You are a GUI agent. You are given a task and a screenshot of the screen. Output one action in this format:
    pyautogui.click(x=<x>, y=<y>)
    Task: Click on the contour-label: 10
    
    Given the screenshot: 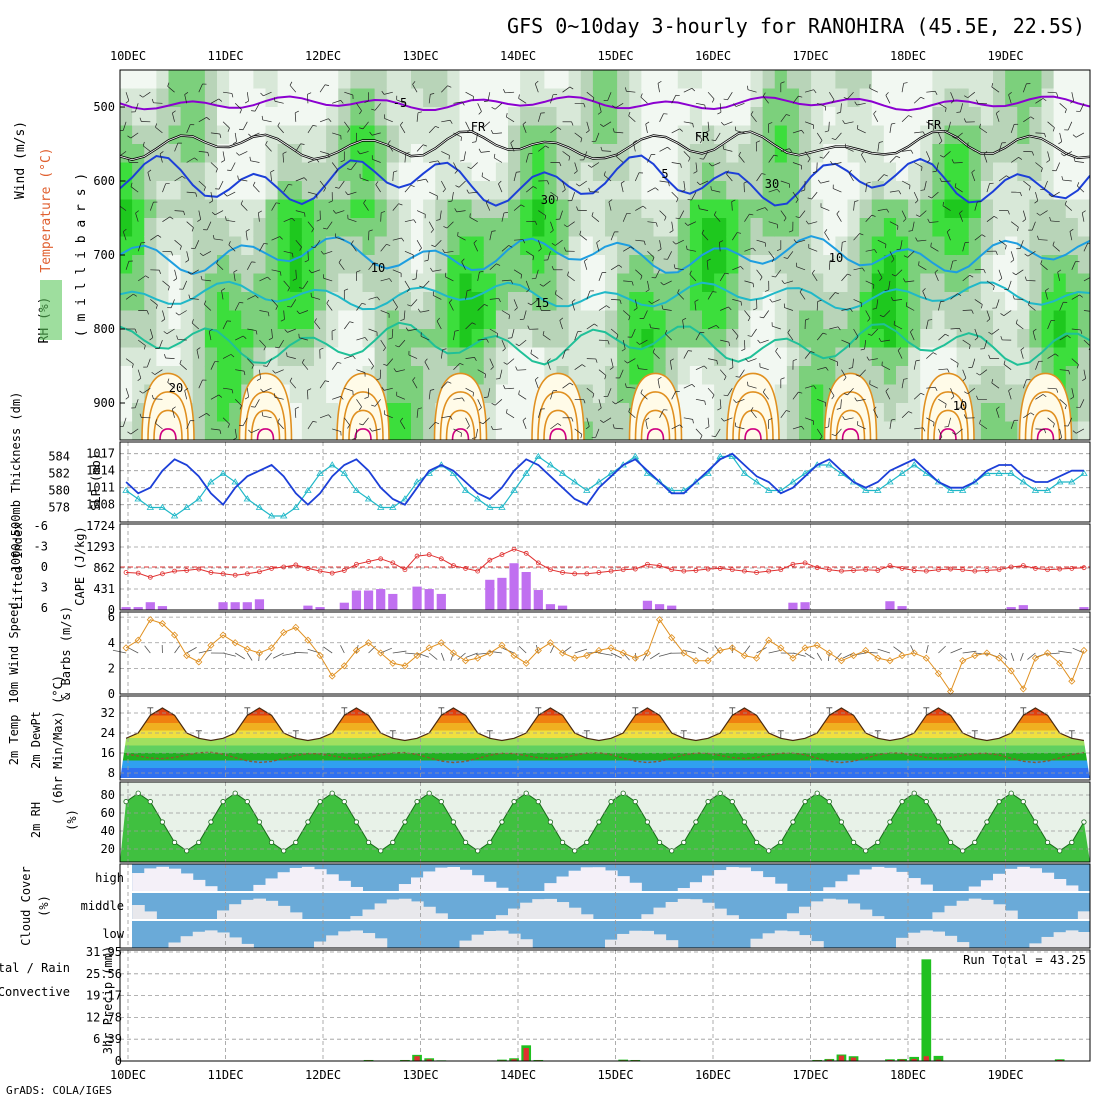 What is the action you would take?
    pyautogui.click(x=960, y=406)
    